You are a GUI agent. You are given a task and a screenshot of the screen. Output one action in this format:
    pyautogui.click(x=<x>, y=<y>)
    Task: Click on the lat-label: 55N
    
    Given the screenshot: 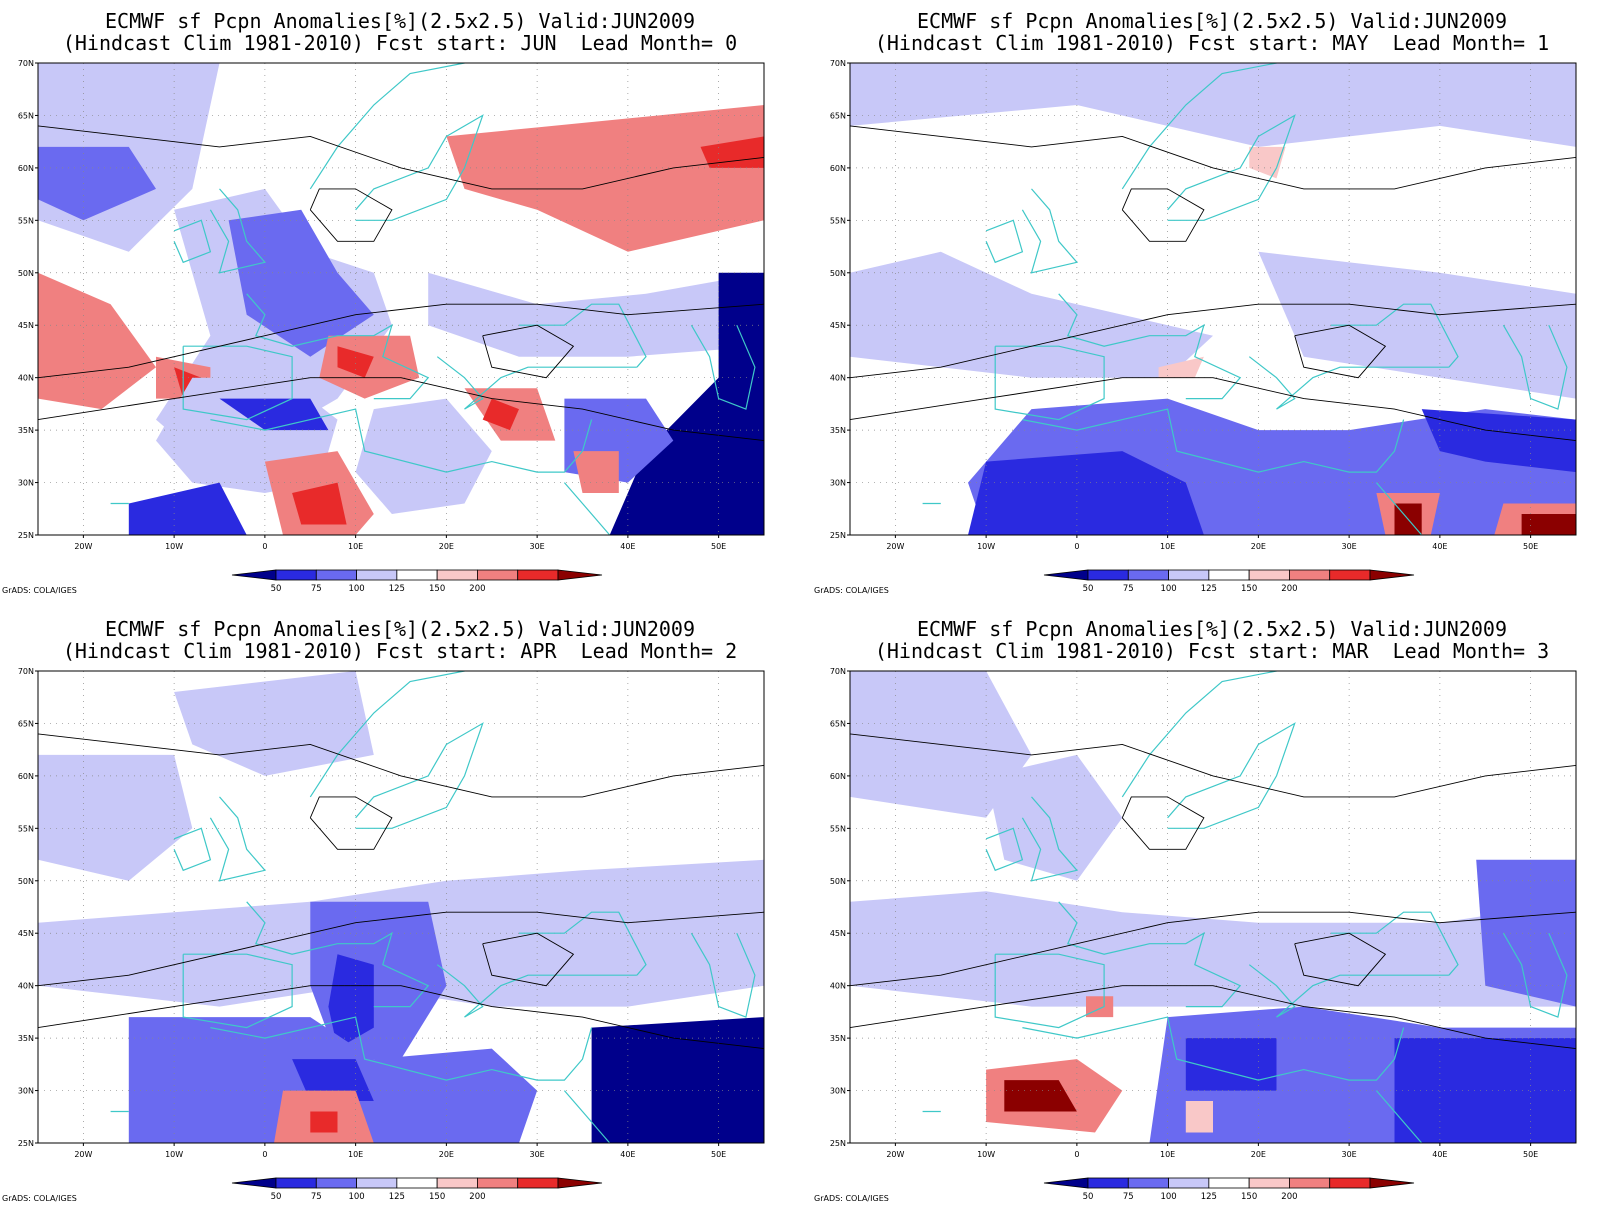 What is the action you would take?
    pyautogui.click(x=838, y=828)
    